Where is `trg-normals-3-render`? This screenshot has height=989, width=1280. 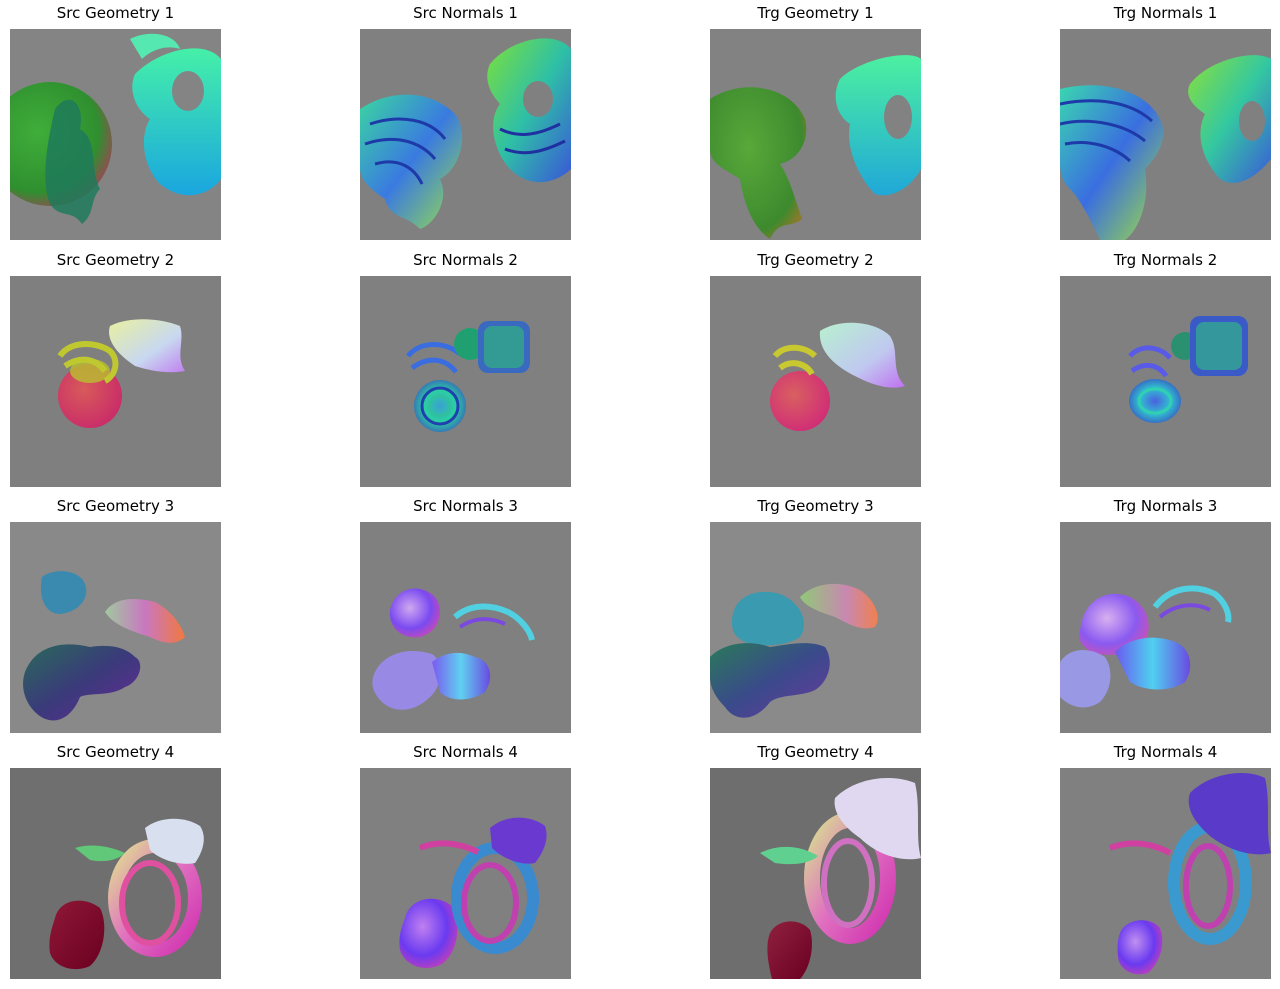 trg-normals-3-render is located at coordinates (1165, 627).